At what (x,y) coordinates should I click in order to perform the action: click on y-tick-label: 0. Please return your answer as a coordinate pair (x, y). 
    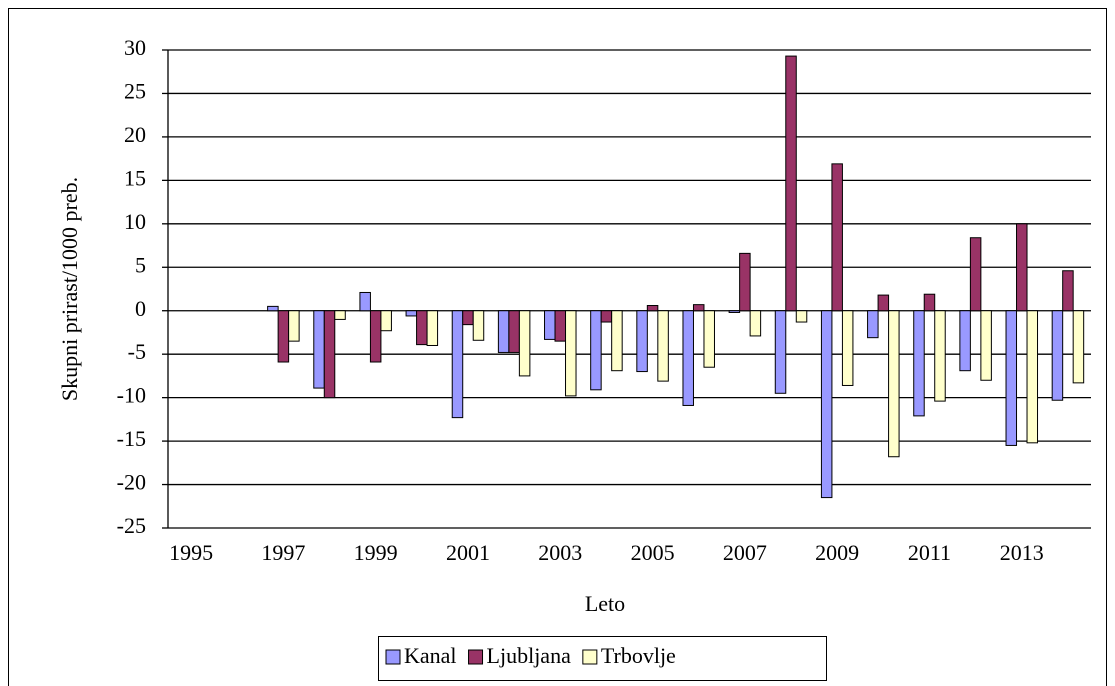
    Looking at the image, I should click on (140, 308).